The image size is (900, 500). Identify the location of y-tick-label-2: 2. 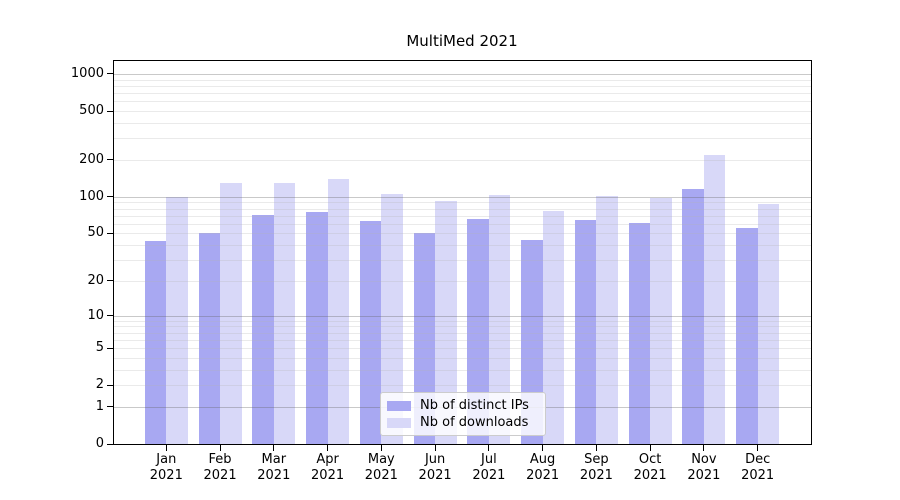
(99, 385).